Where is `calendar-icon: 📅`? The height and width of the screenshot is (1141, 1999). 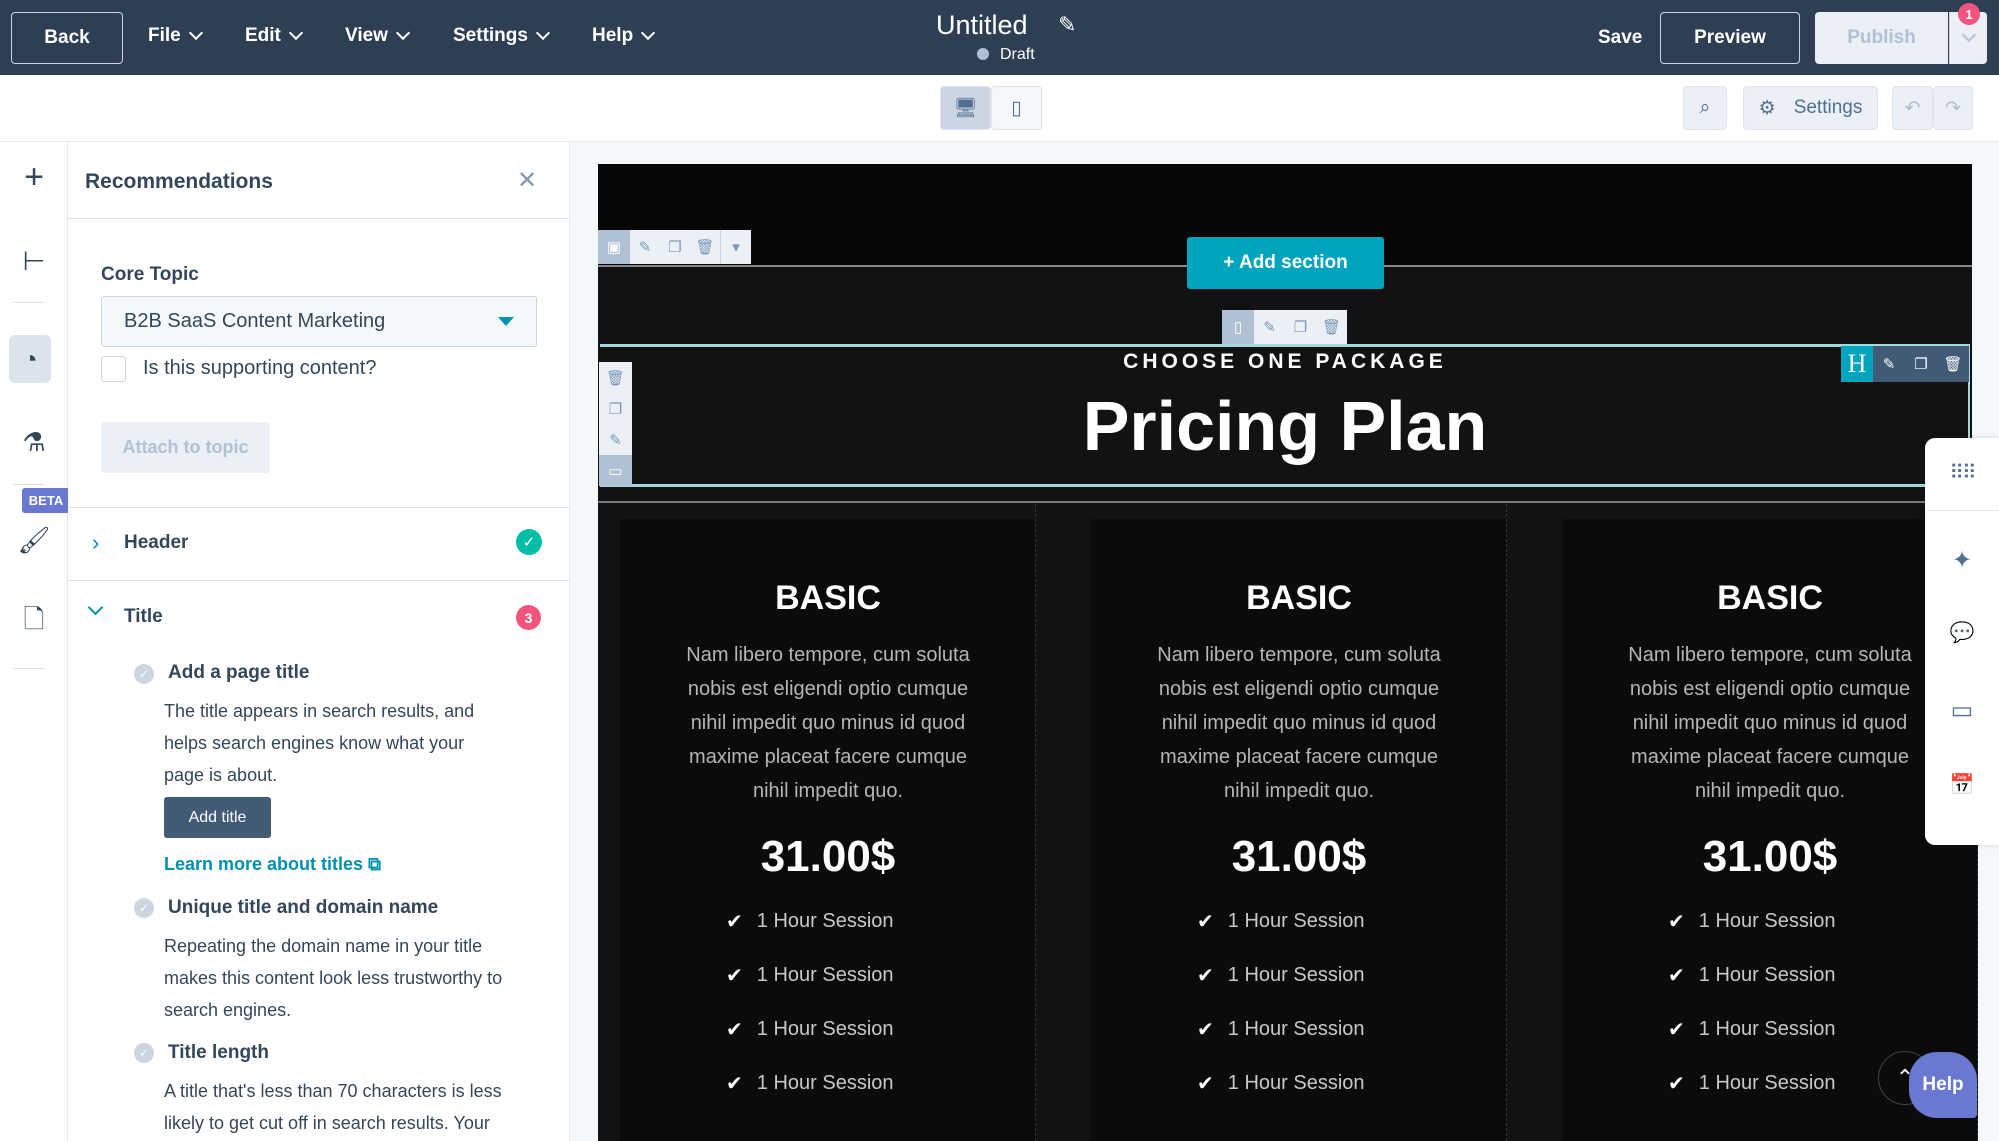
calendar-icon: 📅 is located at coordinates (1962, 785).